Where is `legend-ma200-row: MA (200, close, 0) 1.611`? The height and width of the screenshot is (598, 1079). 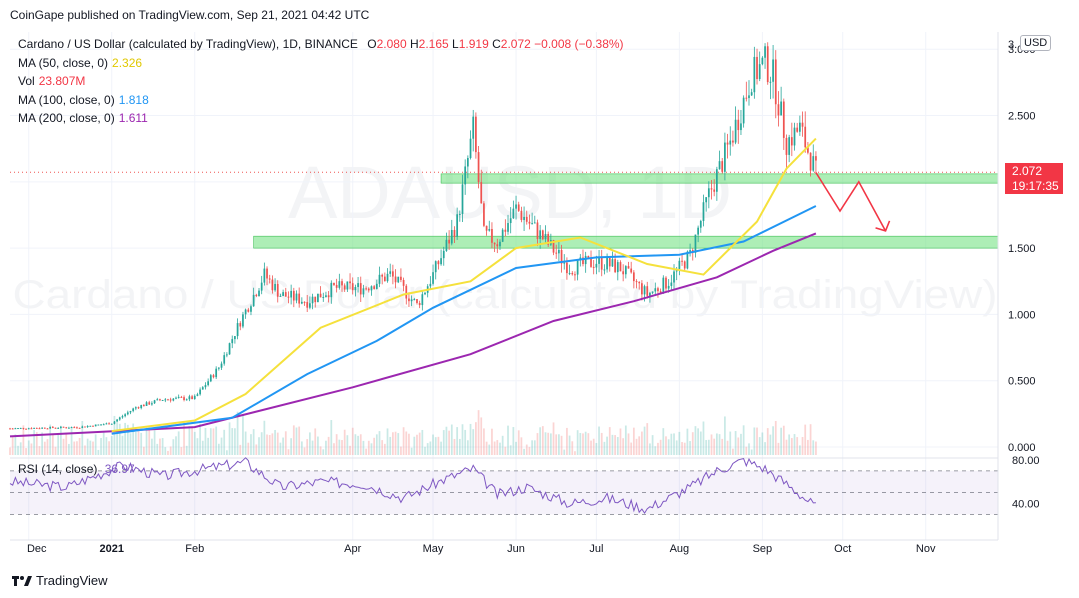 legend-ma200-row: MA (200, close, 0) 1.611 is located at coordinates (321, 118).